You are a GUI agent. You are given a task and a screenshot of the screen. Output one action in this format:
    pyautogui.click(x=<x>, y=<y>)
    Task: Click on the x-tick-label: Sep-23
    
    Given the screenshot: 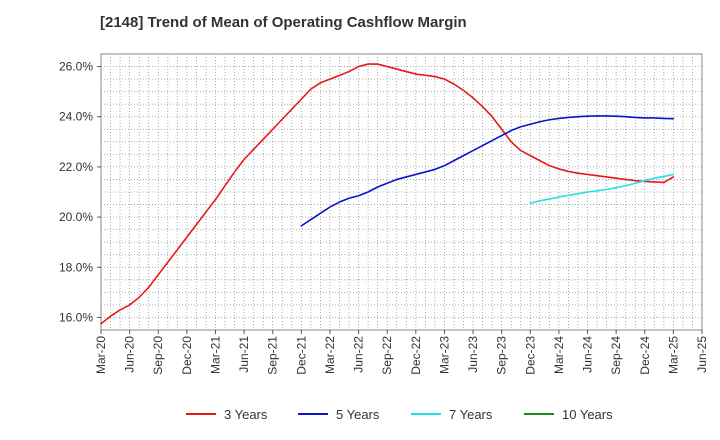 What is the action you would take?
    pyautogui.click(x=502, y=355)
    